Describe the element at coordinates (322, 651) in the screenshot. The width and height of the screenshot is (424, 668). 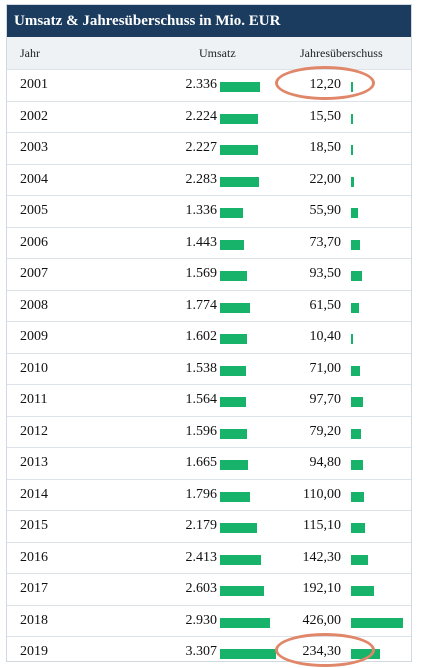
I see `jahresueberschuss-value: 234,30` at that location.